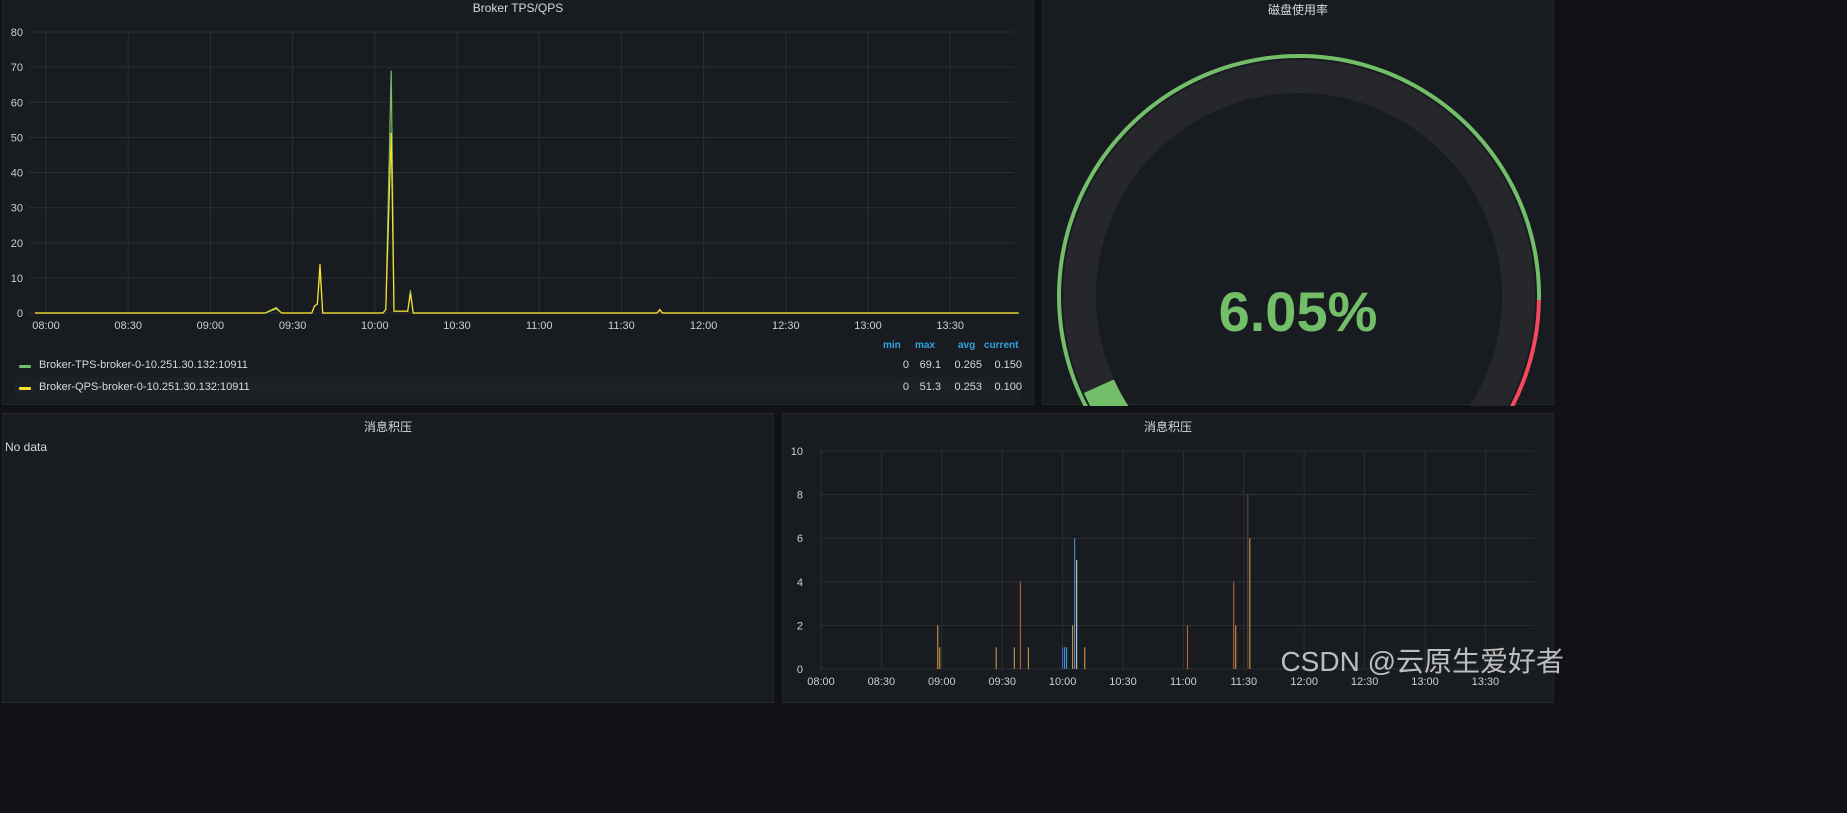 This screenshot has width=1847, height=813. Describe the element at coordinates (17, 103) in the screenshot. I see `y-tick-label: 60` at that location.